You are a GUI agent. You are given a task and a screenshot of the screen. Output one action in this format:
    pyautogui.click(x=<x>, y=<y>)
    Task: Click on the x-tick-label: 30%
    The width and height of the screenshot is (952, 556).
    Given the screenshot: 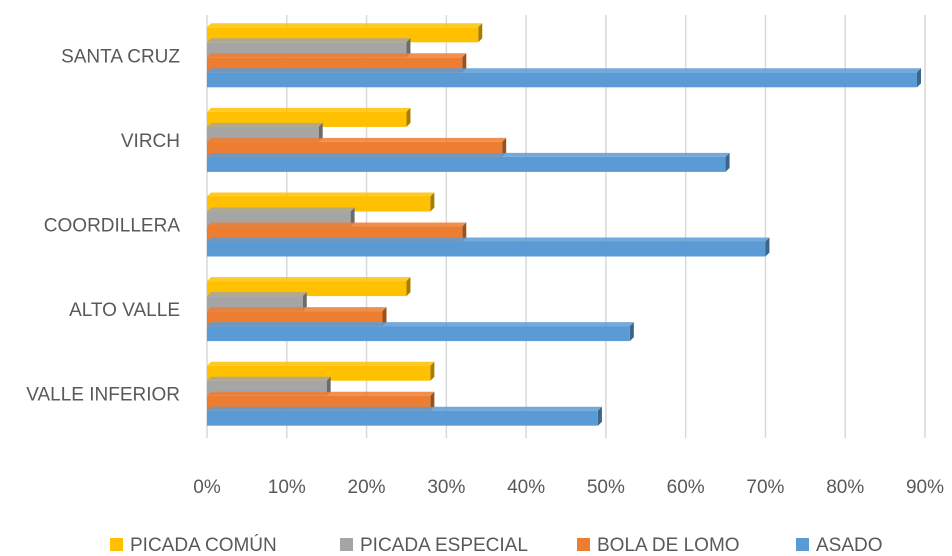 What is the action you would take?
    pyautogui.click(x=446, y=487)
    